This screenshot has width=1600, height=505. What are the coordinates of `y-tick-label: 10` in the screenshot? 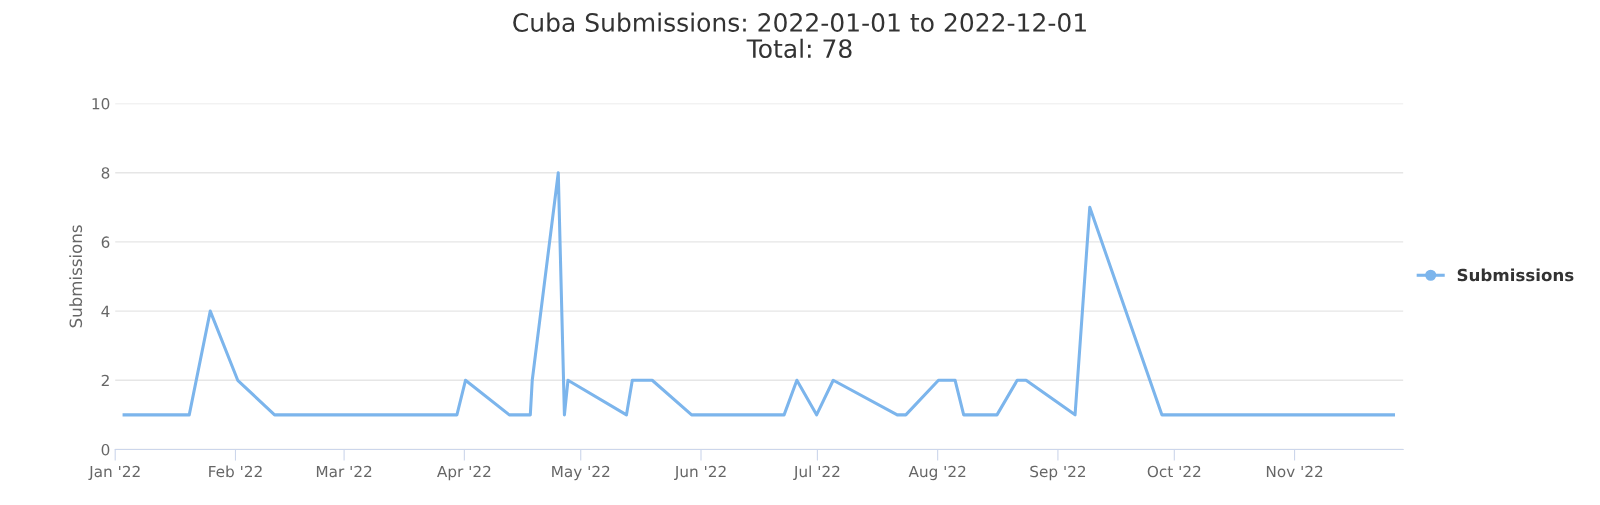 It's located at (101, 103).